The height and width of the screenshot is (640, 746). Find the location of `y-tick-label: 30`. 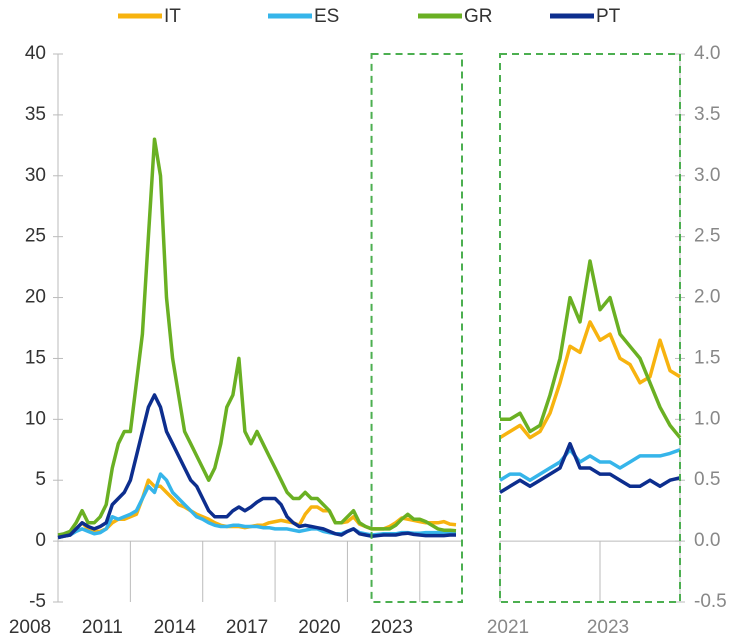

y-tick-label: 30 is located at coordinates (35, 175).